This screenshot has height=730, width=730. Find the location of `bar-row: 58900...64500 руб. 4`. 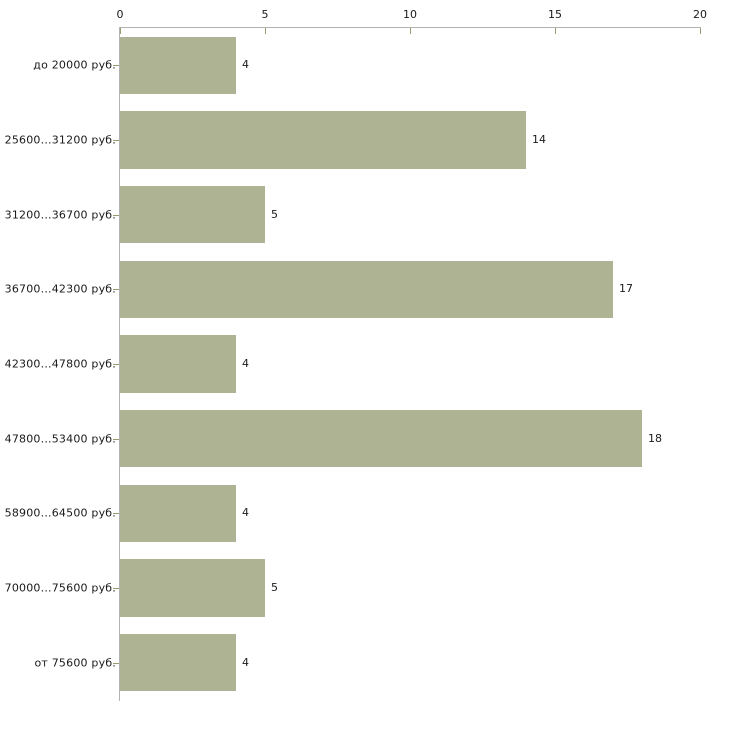

bar-row: 58900...64500 руб. 4 is located at coordinates (365, 513).